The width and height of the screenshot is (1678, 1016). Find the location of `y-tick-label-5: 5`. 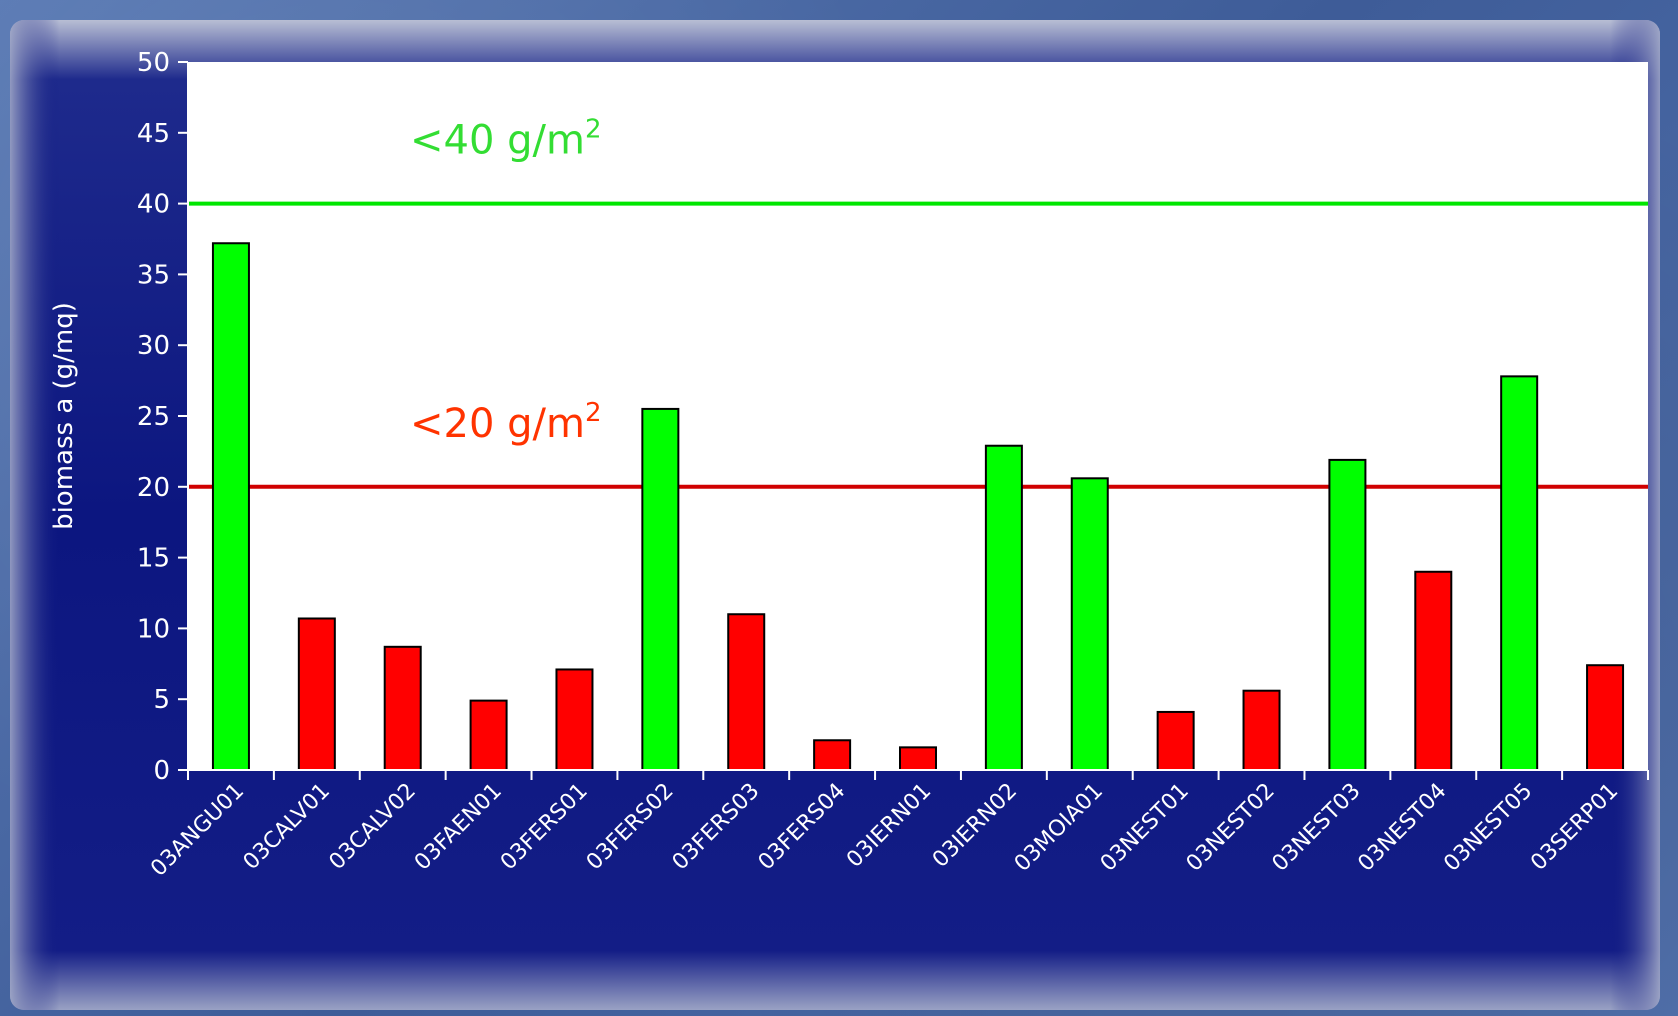

y-tick-label-5: 5 is located at coordinates (161, 700).